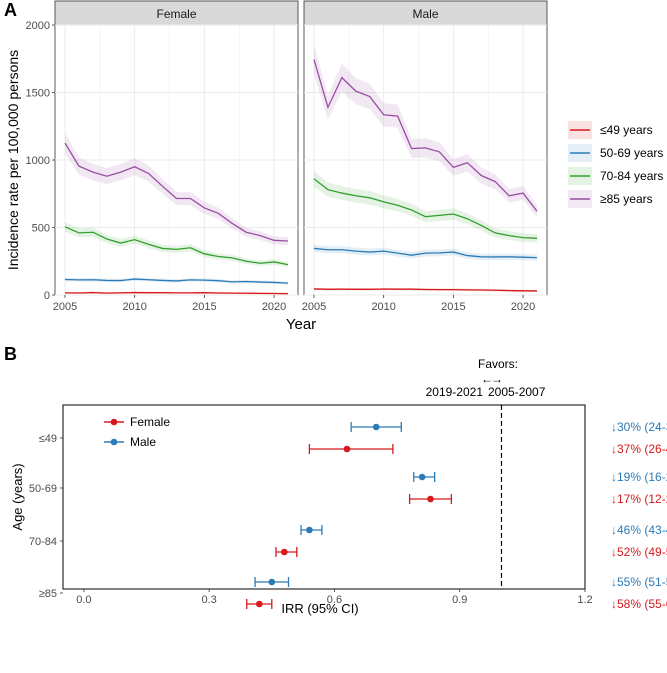 This screenshot has width=667, height=673. Describe the element at coordinates (334, 600) in the screenshot. I see `x-tick-label: 0.6` at that location.